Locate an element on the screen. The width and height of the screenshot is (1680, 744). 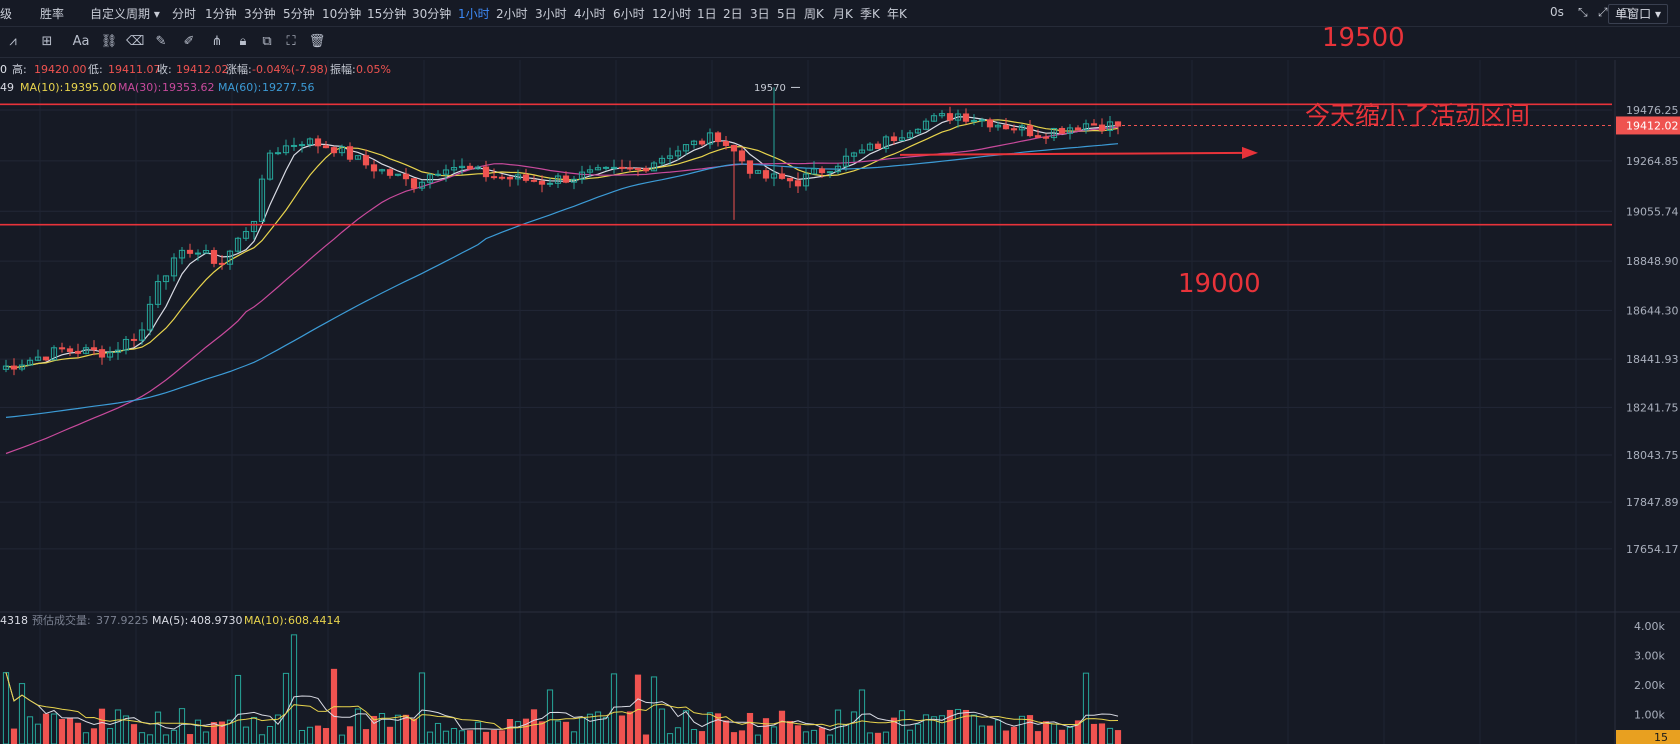
timeframe-13: 4小时 is located at coordinates (590, 14).